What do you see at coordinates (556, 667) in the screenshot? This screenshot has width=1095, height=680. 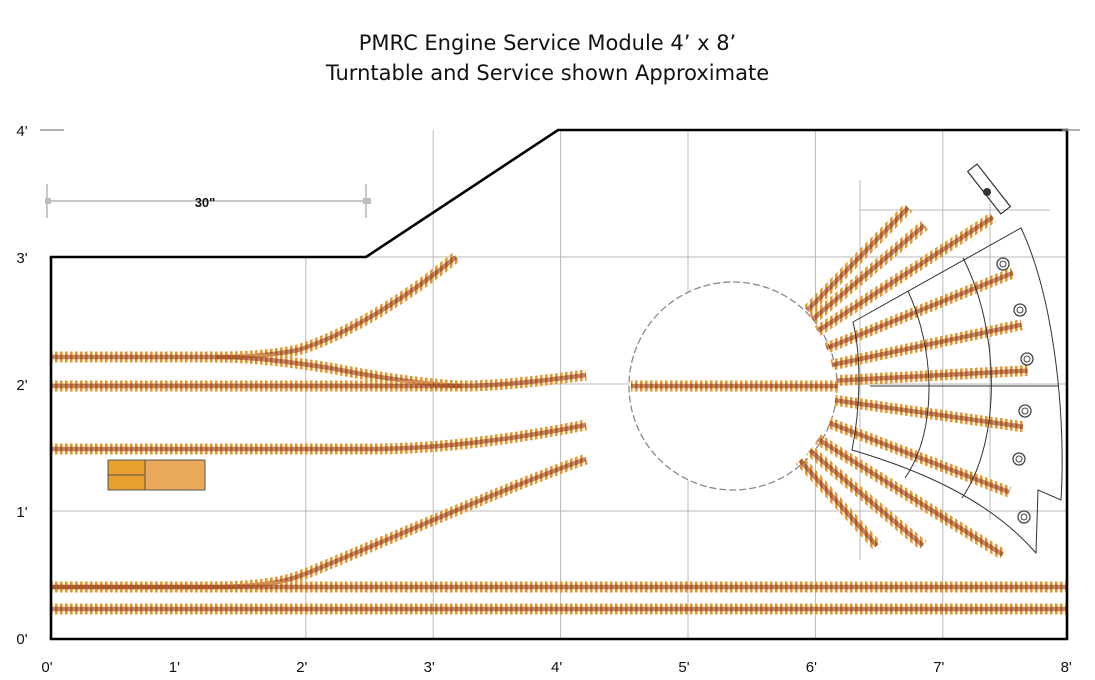 I see `x-axis-label: 4'` at bounding box center [556, 667].